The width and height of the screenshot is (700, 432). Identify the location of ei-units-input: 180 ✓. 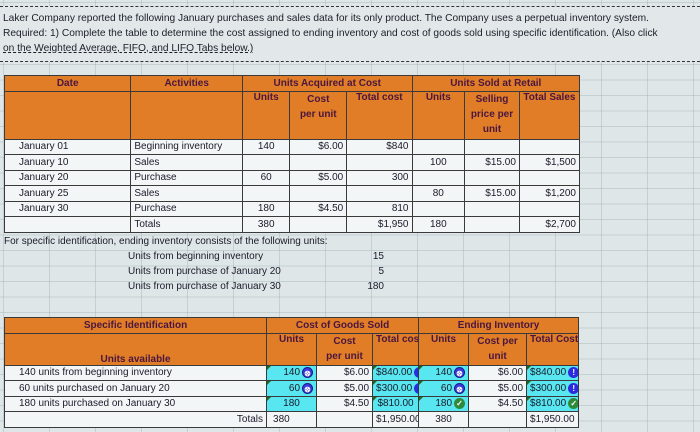
(444, 403).